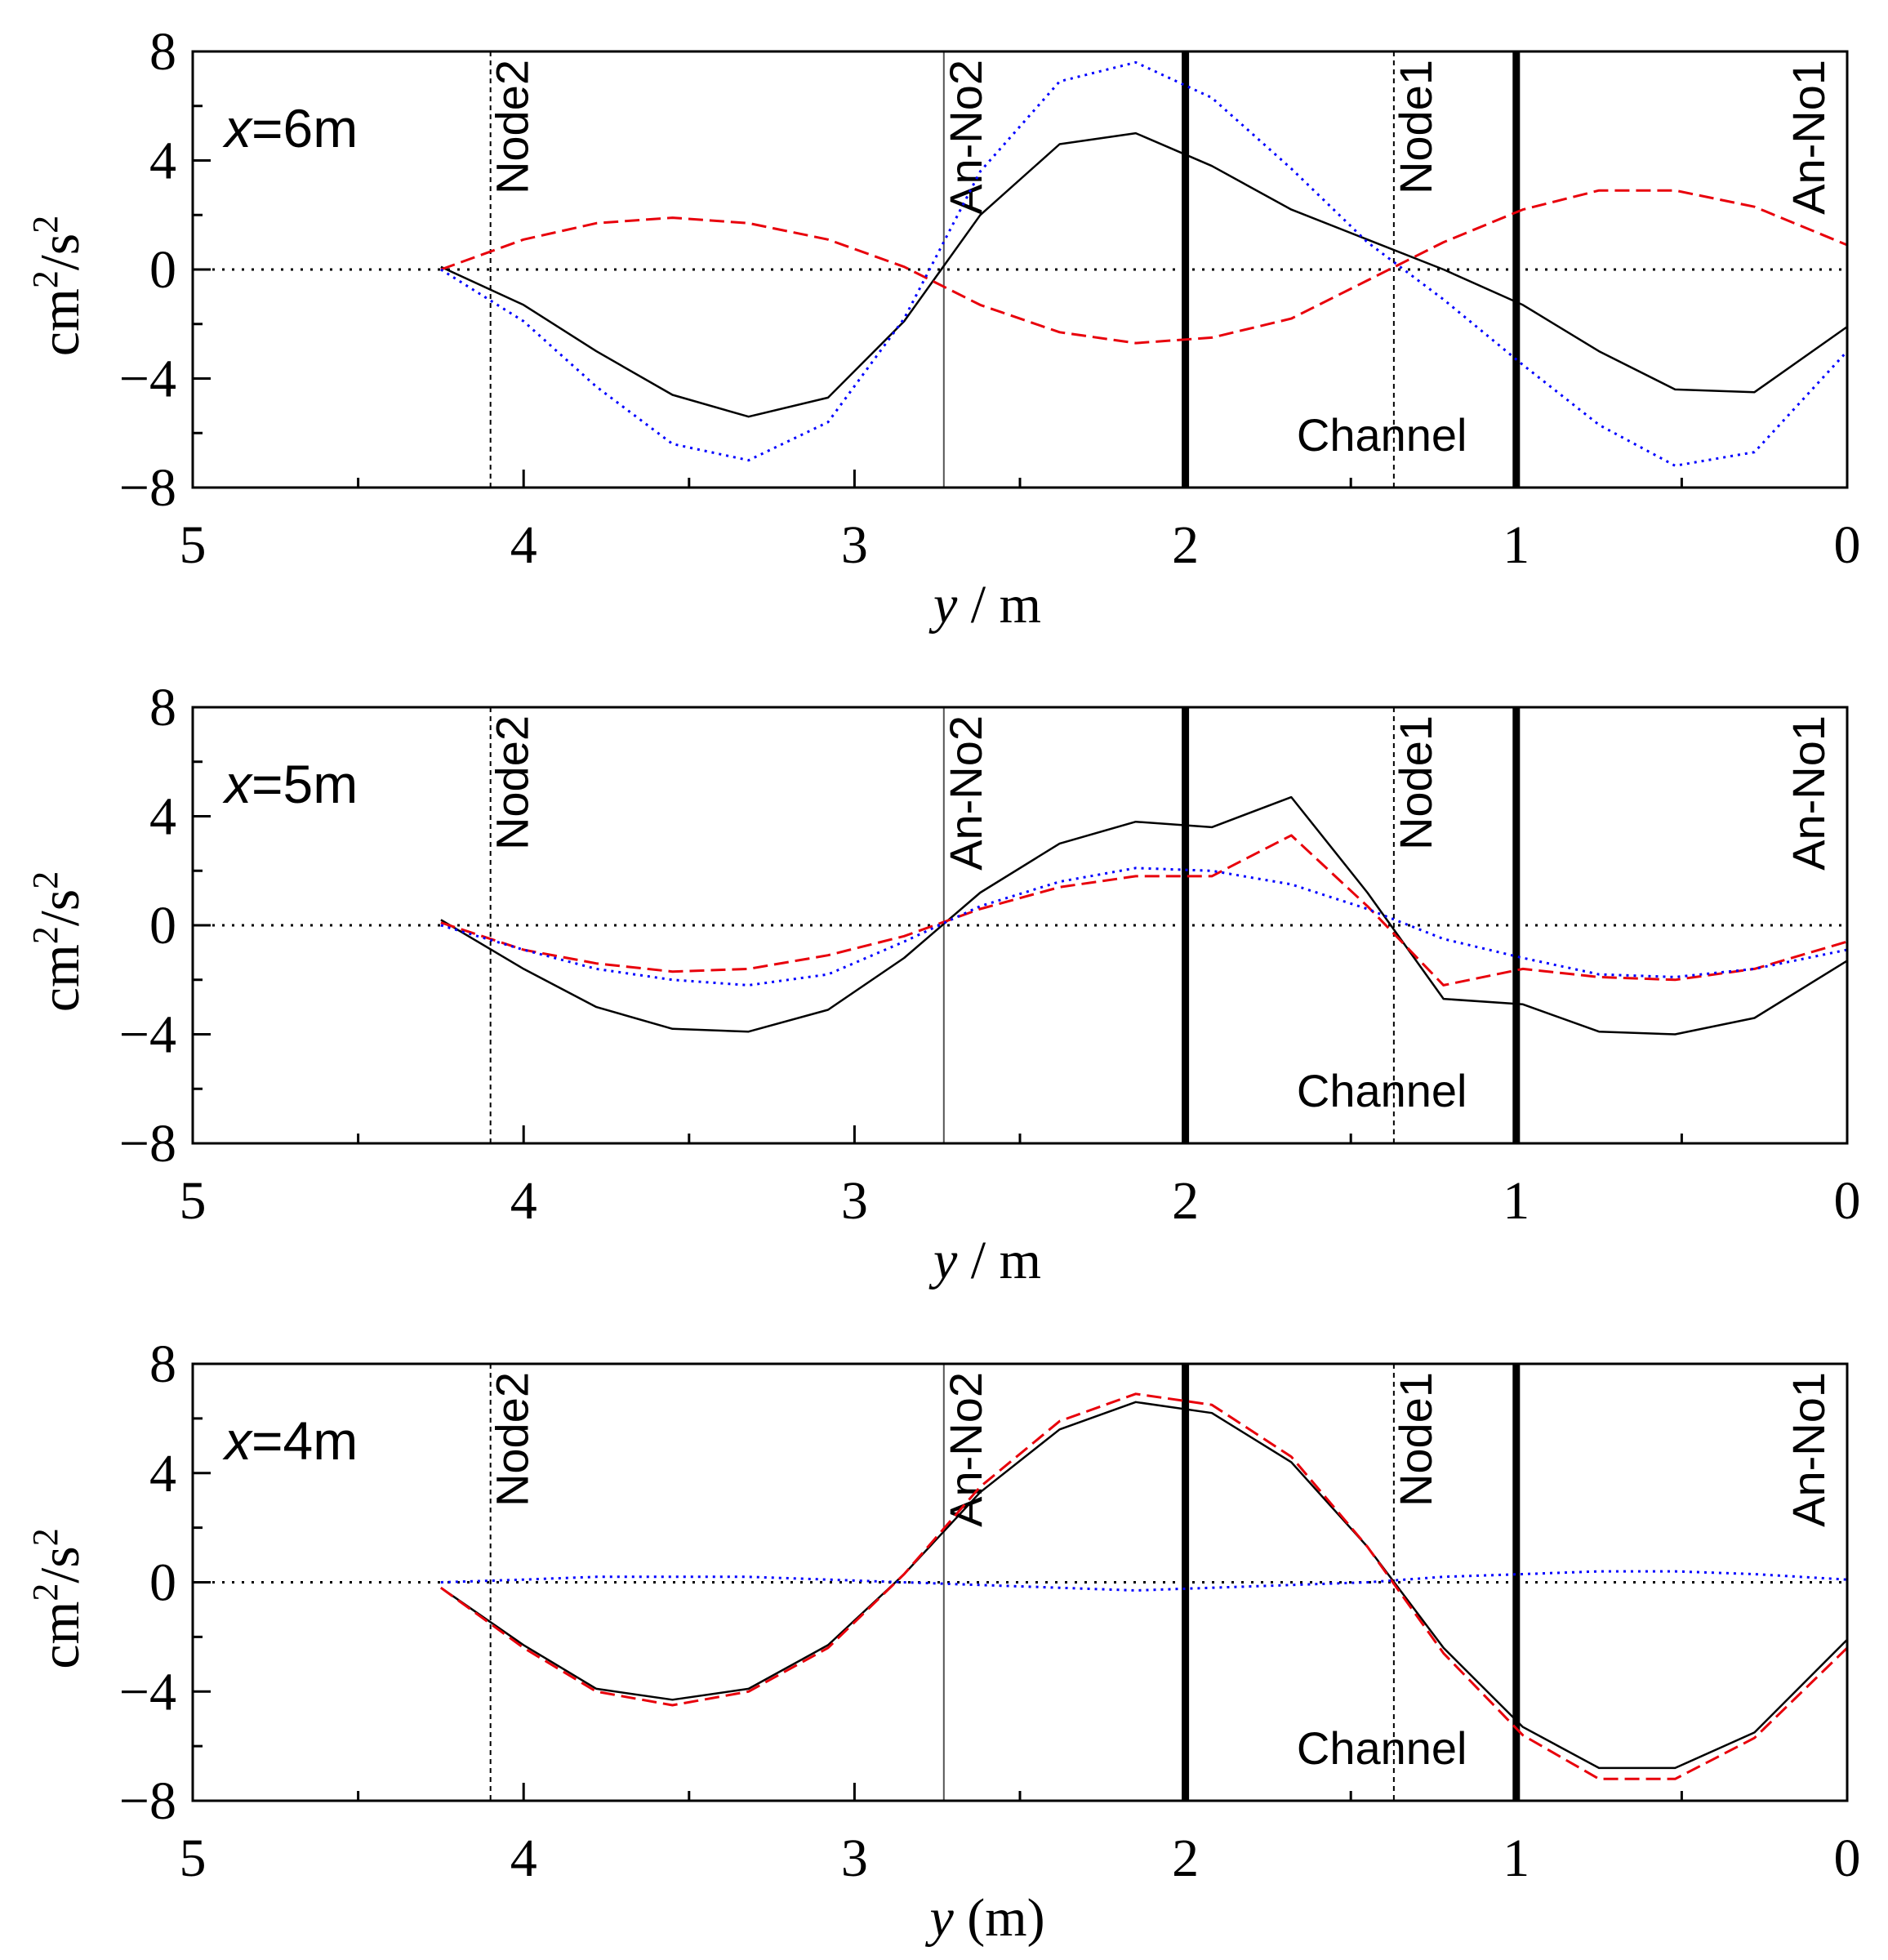  I want to click on panel-label-rest: =4m, so click(305, 1440).